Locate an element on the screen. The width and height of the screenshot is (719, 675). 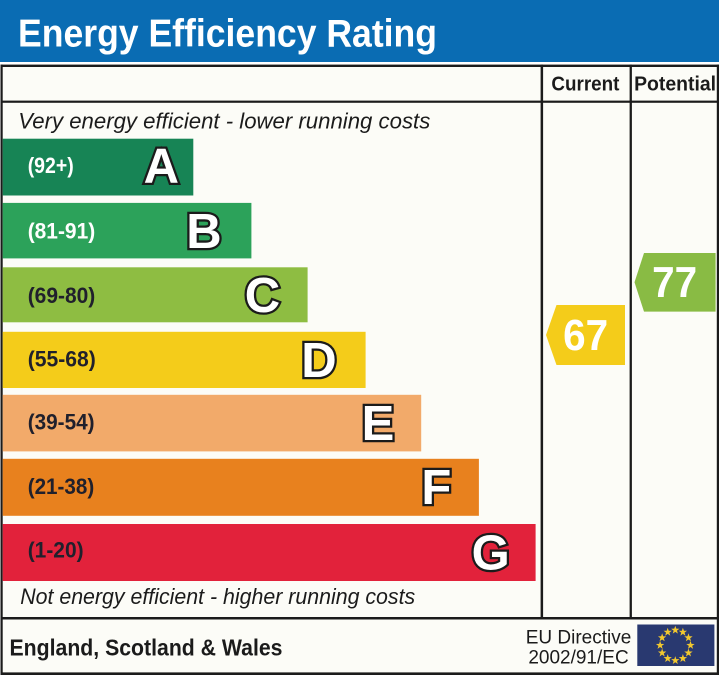
svg-text: D is located at coordinates (318, 361).